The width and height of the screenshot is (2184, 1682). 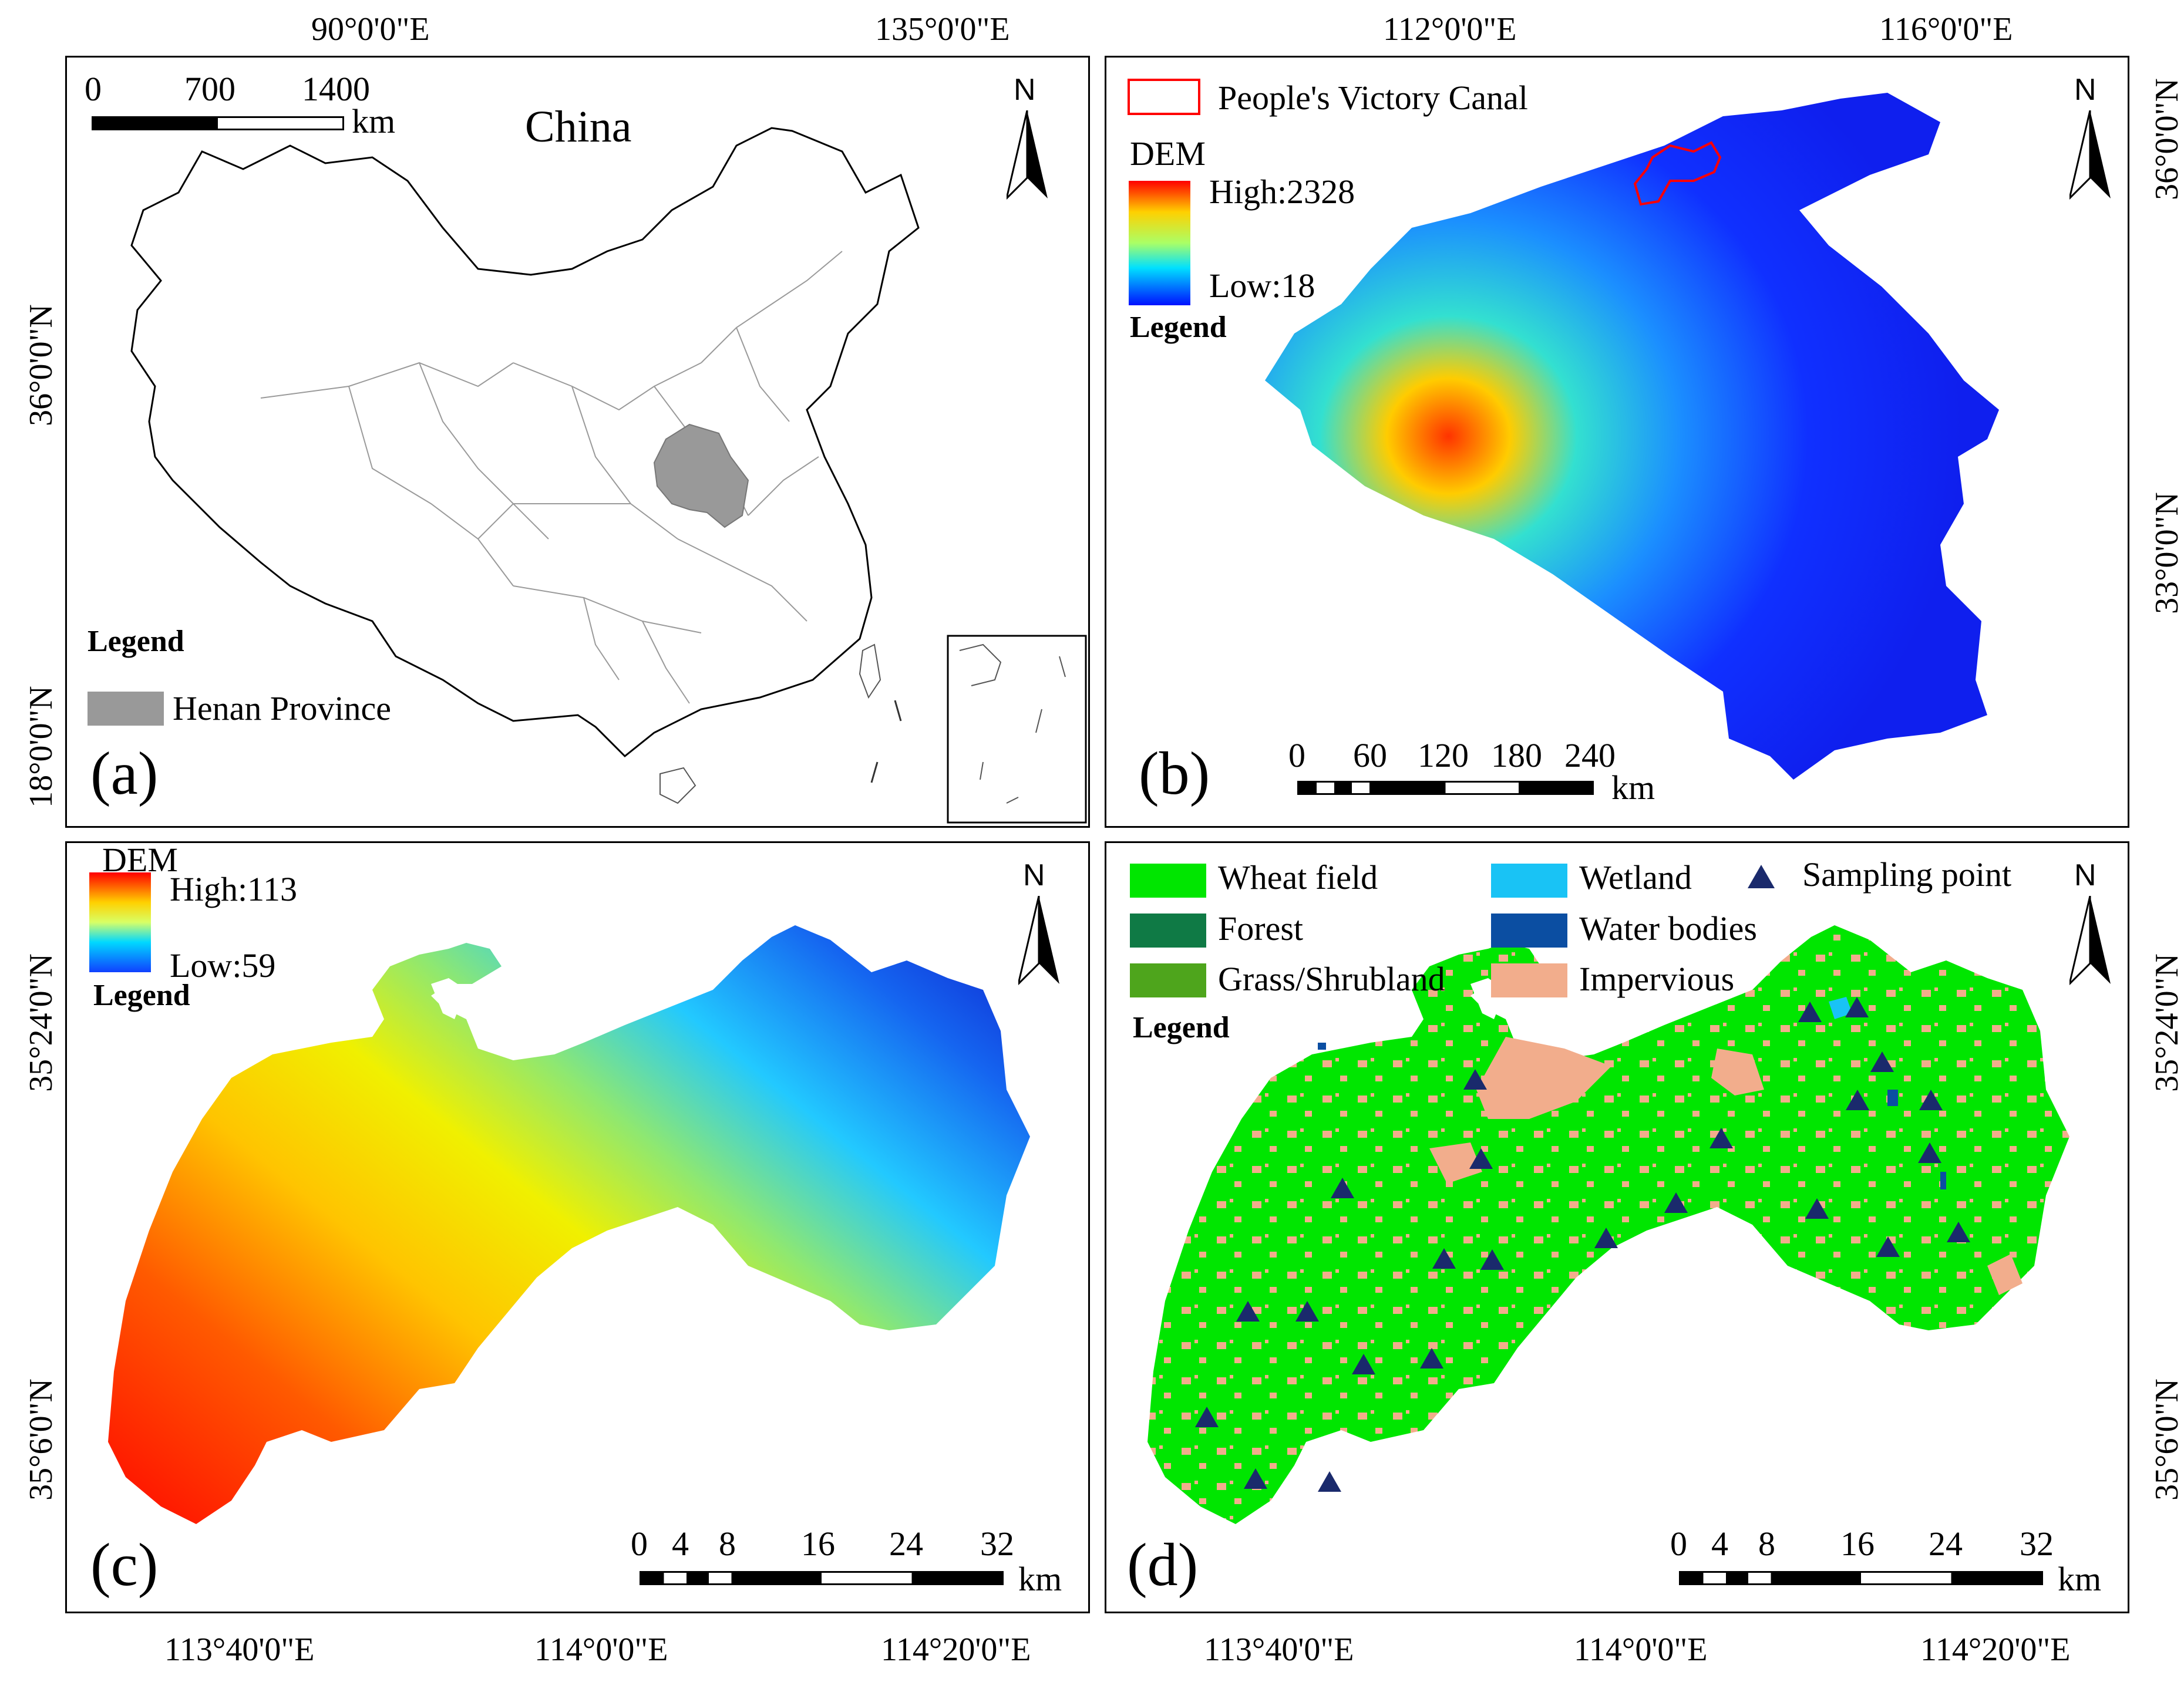 I want to click on map-title: China, so click(x=578, y=126).